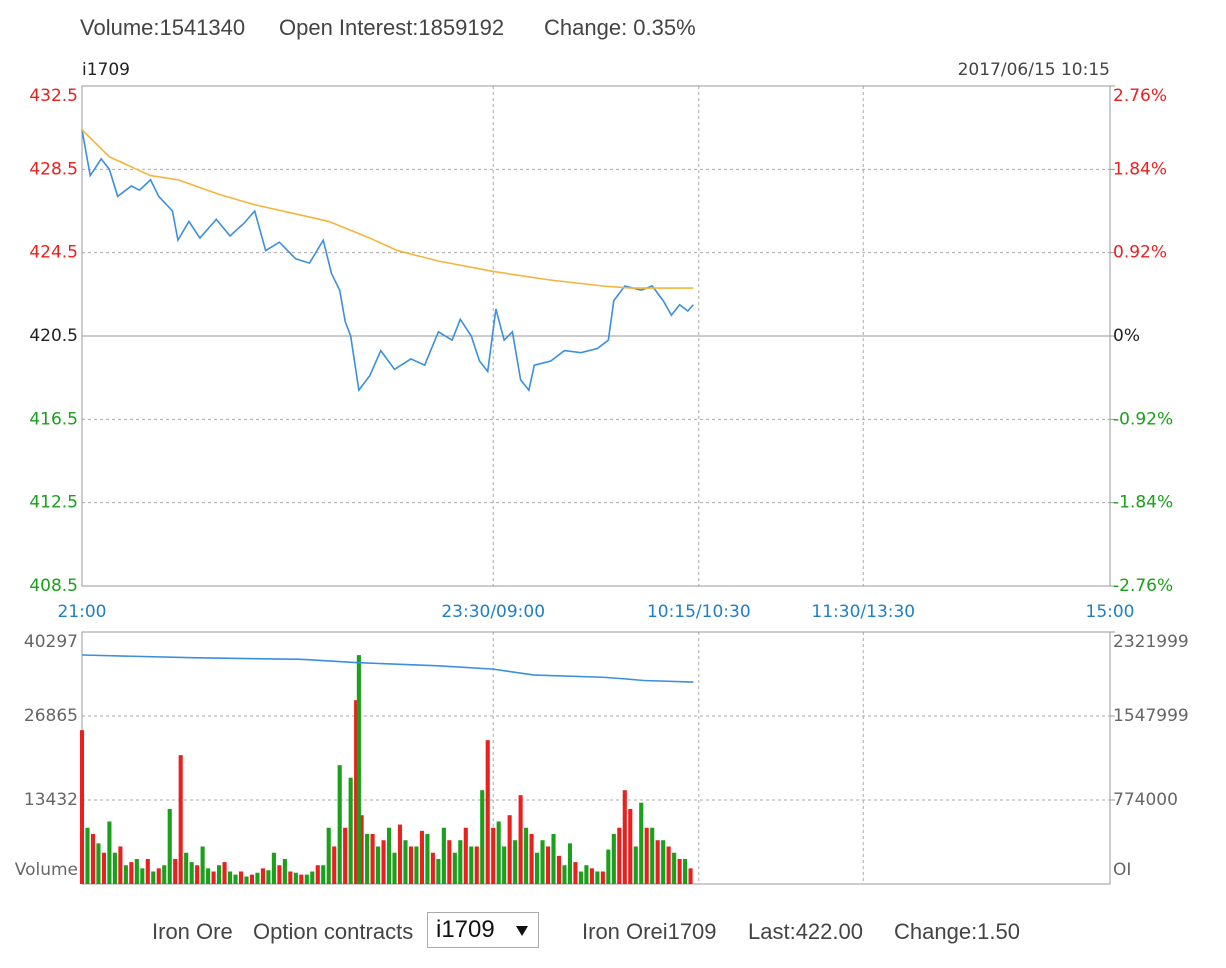  Describe the element at coordinates (1140, 253) in the screenshot. I see `y2-tick-label: 0.92%` at that location.